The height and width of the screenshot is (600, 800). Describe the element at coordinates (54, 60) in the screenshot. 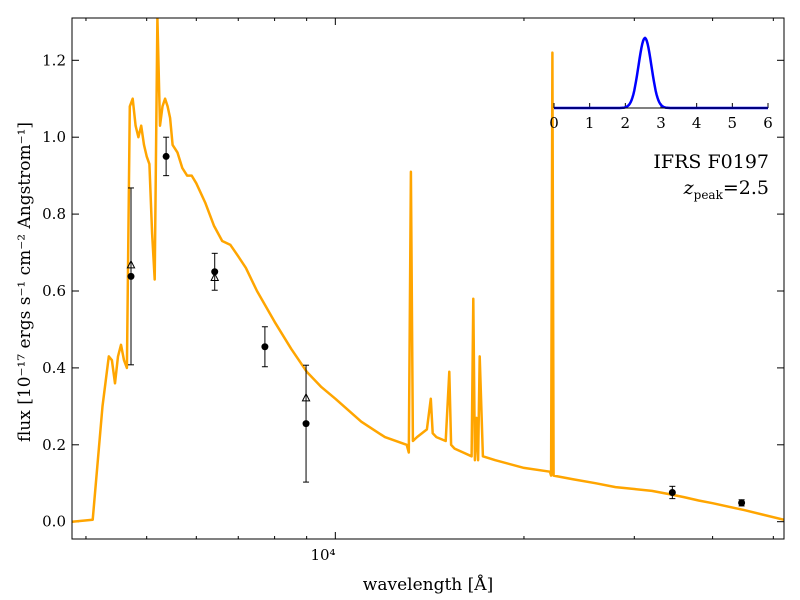

I see `y-tick-label: 1.2` at that location.